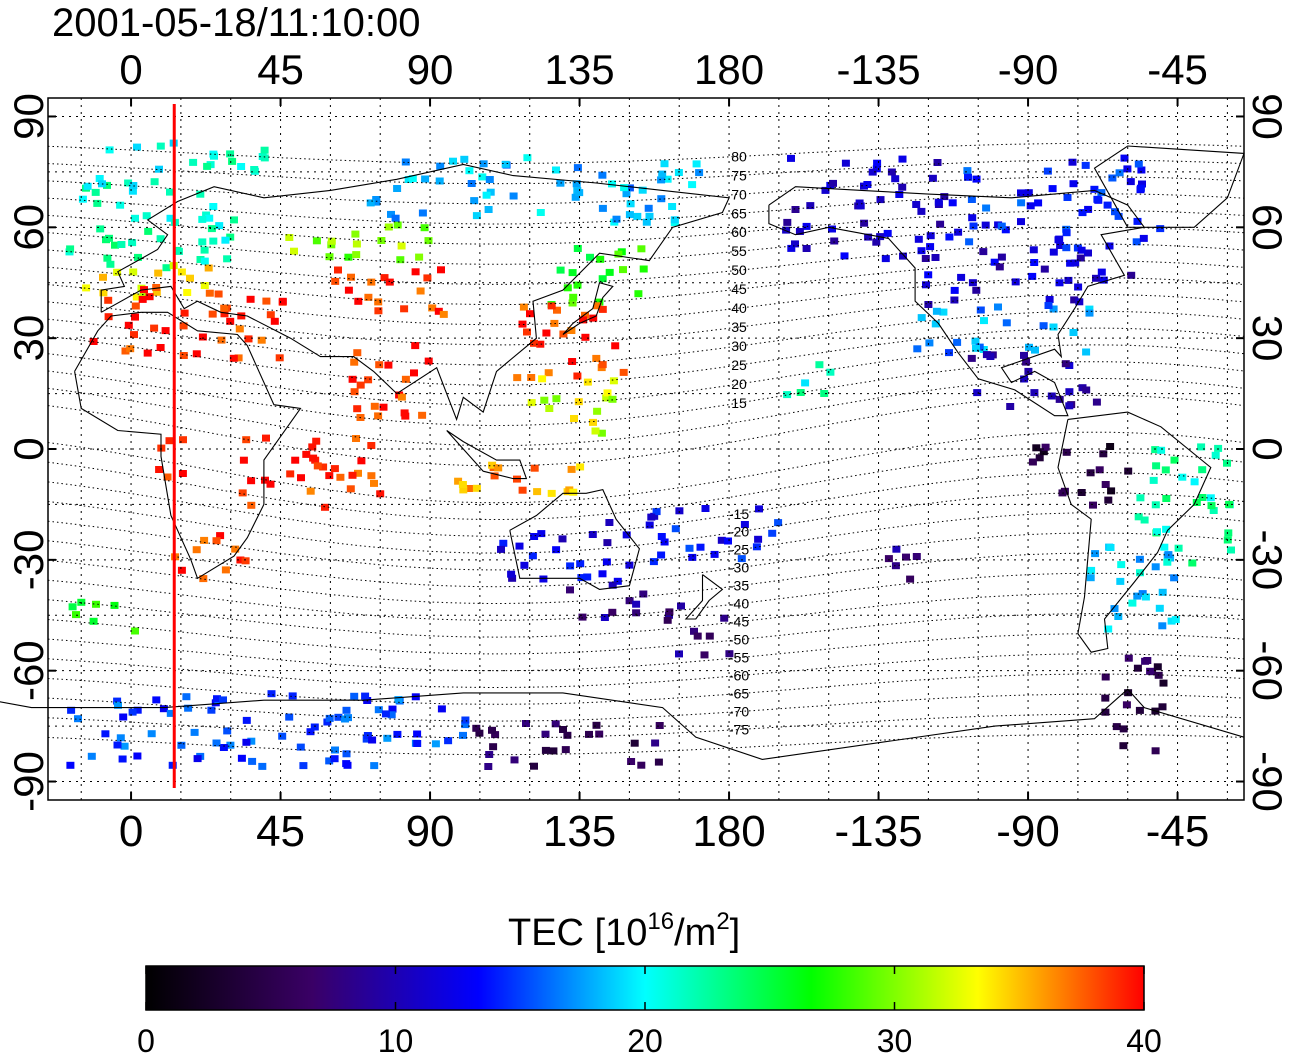 The width and height of the screenshot is (1292, 1057). Describe the element at coordinates (739, 213) in the screenshot. I see `magnetic-latitude-label: 65` at that location.